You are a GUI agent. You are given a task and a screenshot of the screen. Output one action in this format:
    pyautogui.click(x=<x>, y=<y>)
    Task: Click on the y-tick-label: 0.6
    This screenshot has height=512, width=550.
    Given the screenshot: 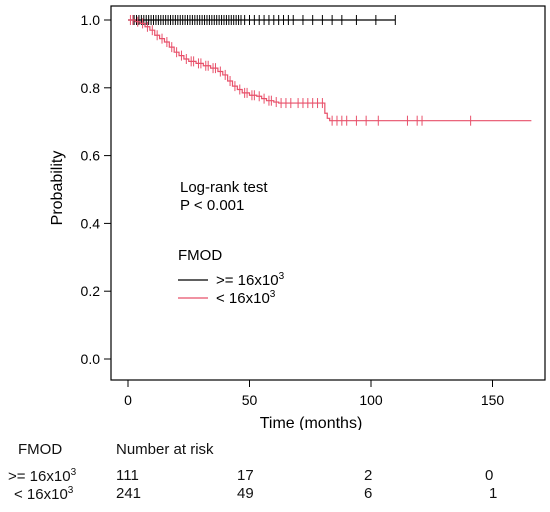 What is the action you would take?
    pyautogui.click(x=91, y=156)
    